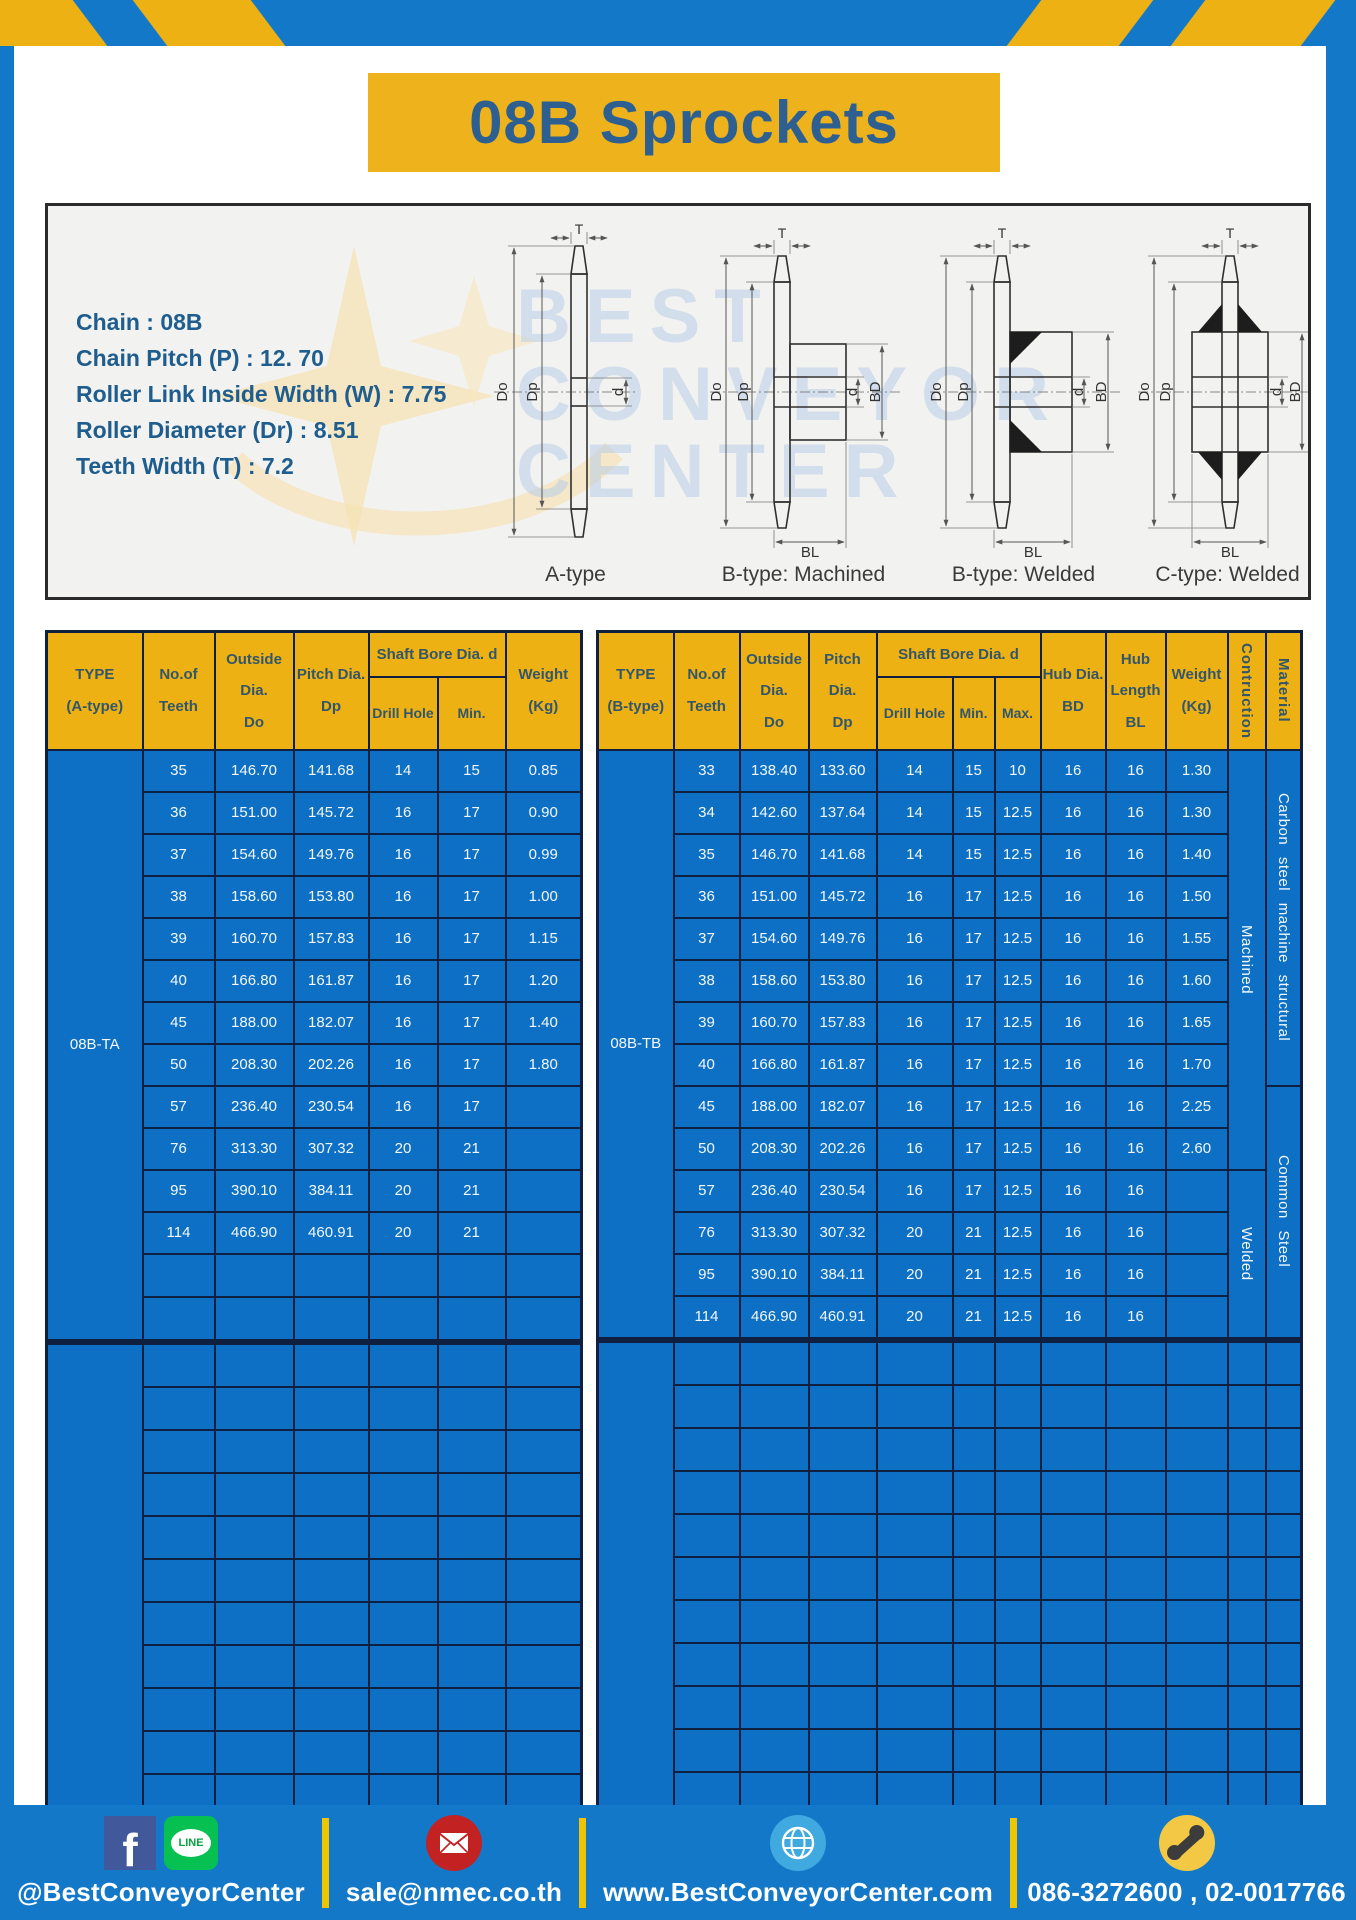 The image size is (1356, 1920). Describe the element at coordinates (950, 812) in the screenshot. I see `table-row: 34 142.60 137.64 14 15 12.5 16 16 1.30` at that location.